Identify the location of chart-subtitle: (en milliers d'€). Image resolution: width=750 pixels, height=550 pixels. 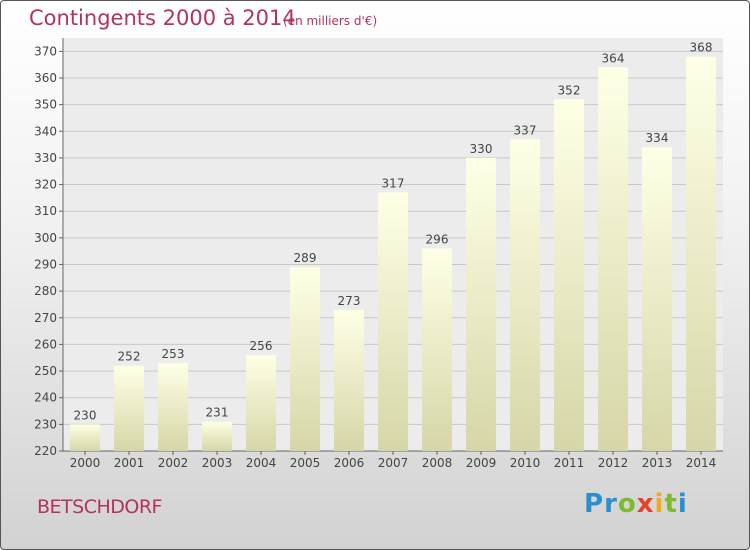
(330, 21).